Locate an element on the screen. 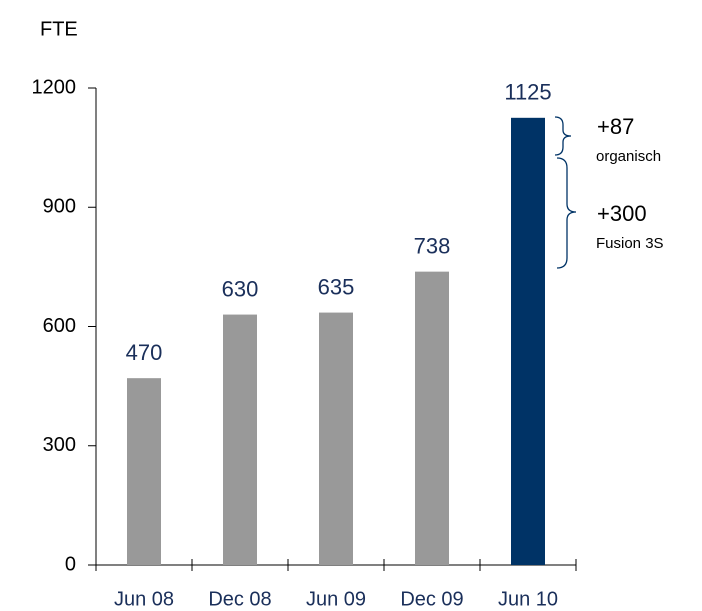 The width and height of the screenshot is (702, 611). y-tick-label: 1200 is located at coordinates (54, 87).